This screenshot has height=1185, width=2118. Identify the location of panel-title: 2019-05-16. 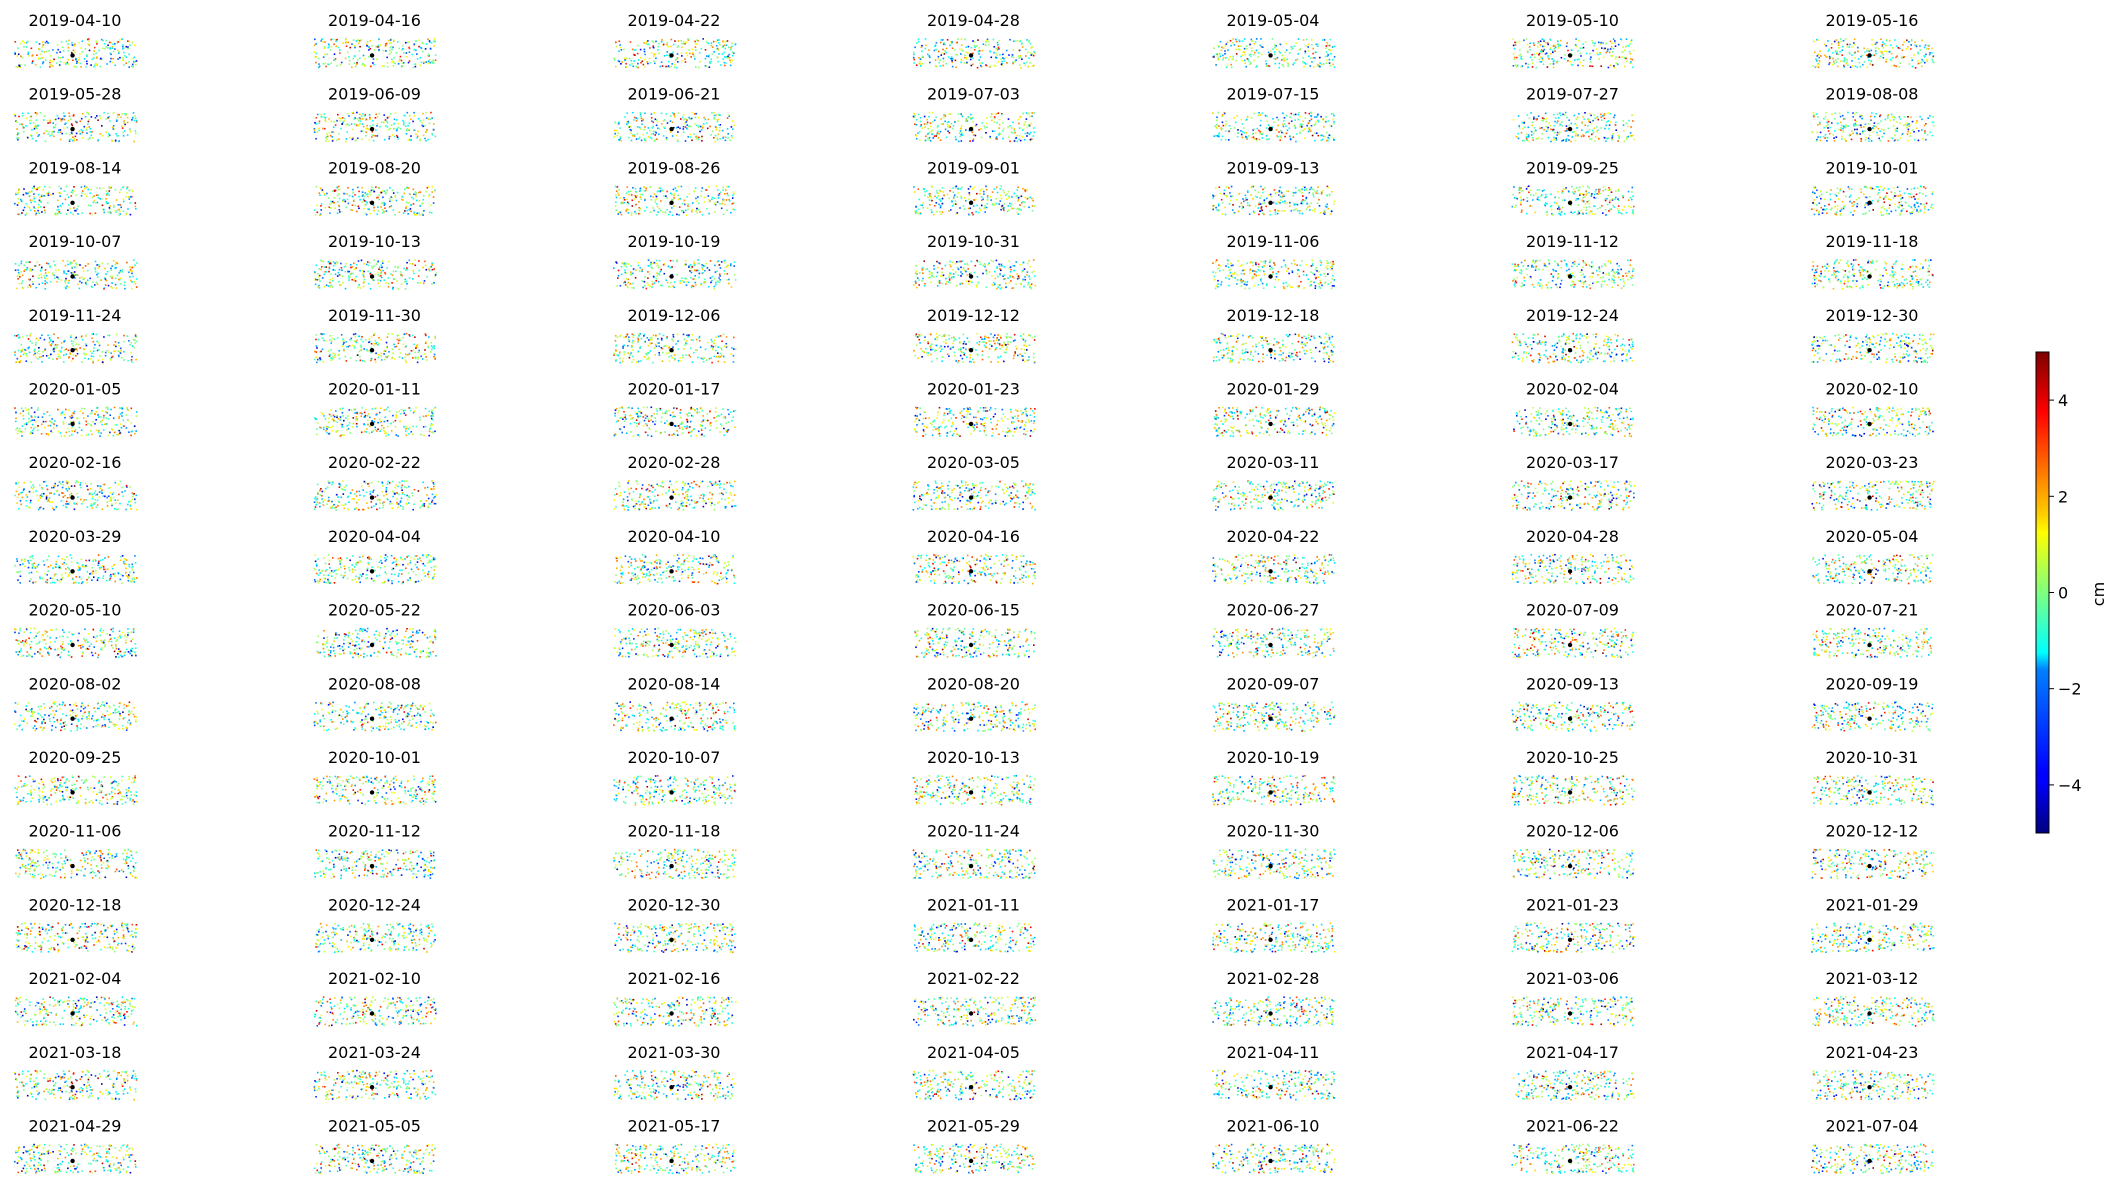
(1872, 20).